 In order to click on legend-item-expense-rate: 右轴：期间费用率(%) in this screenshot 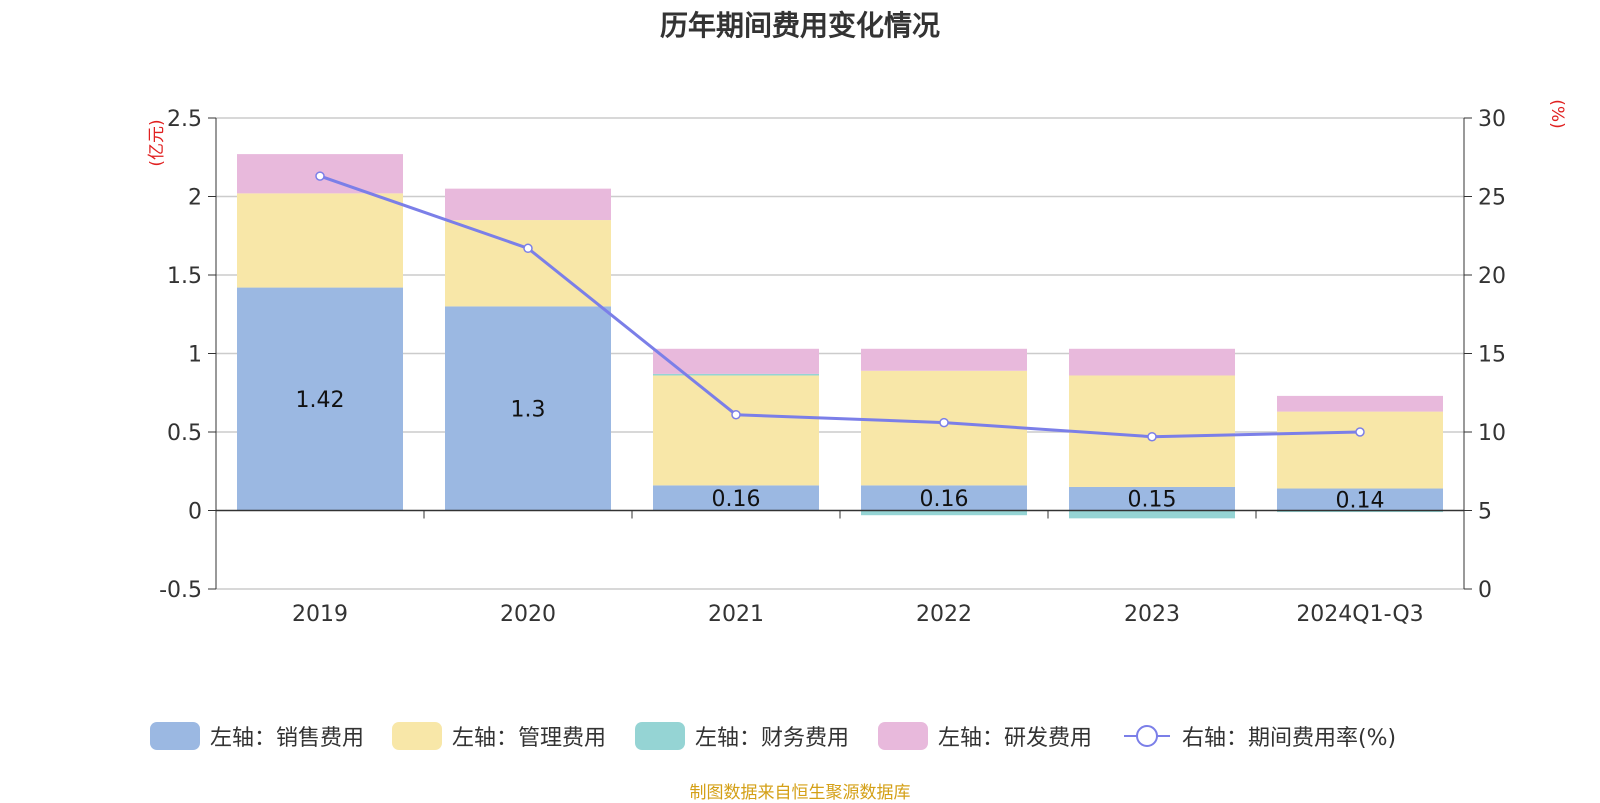, I will do `click(1259, 736)`.